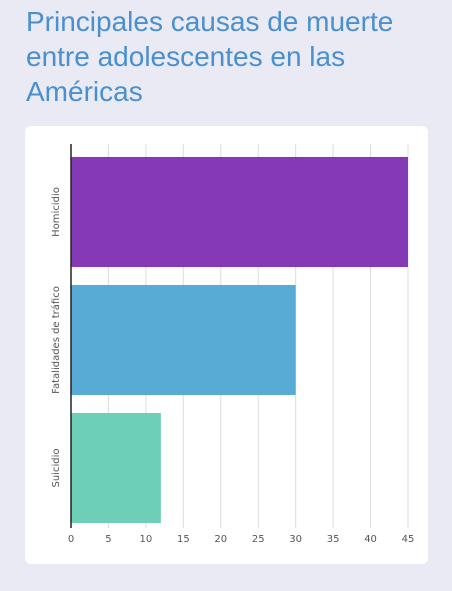  Describe the element at coordinates (56, 212) in the screenshot. I see `category-label: Homicidio` at that location.